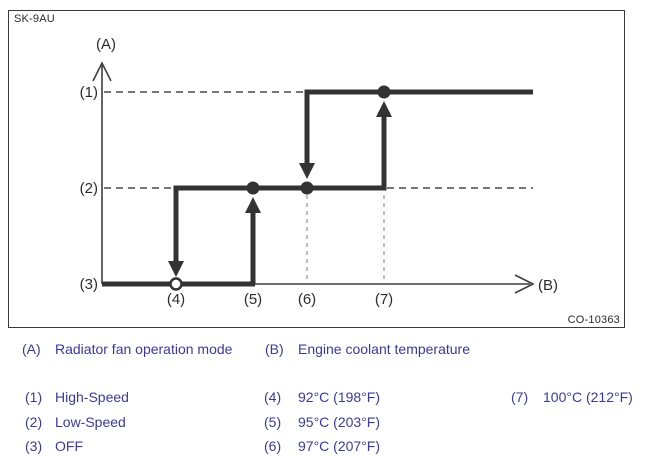  I want to click on x-axis-label: (B), so click(548, 285).